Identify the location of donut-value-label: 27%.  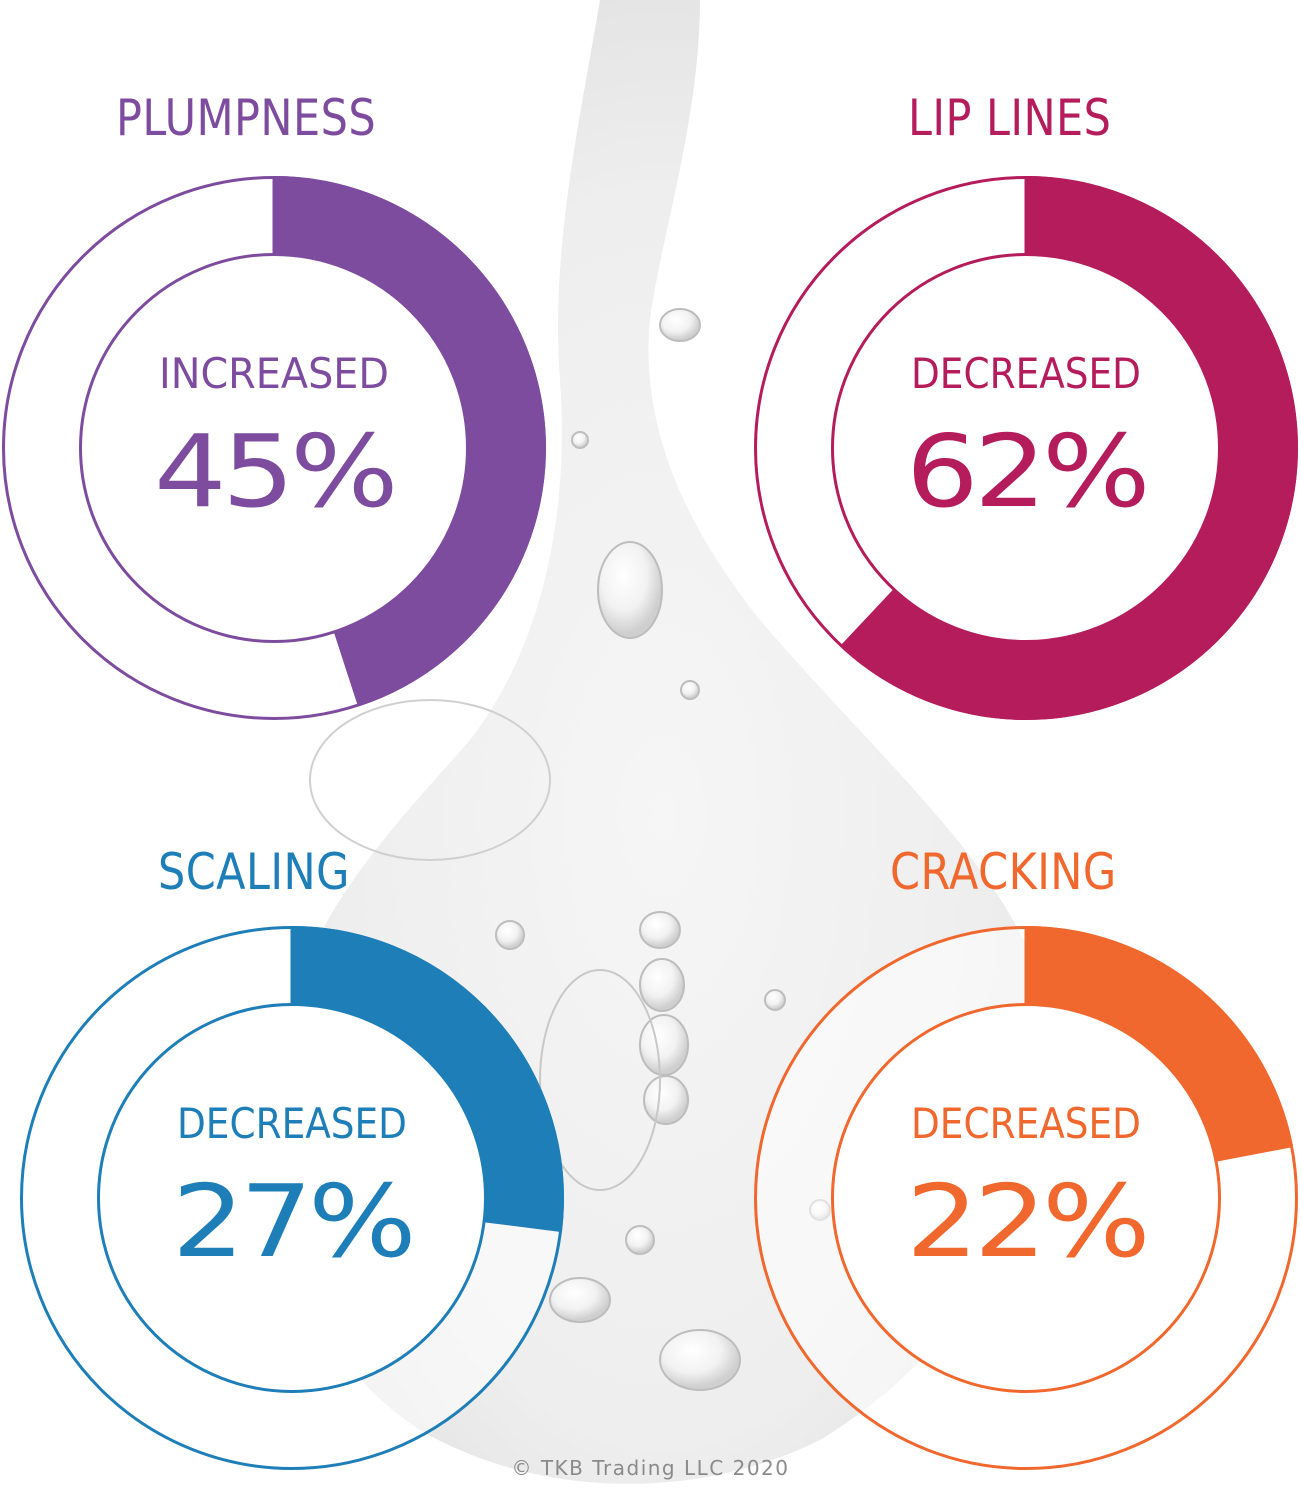
(292, 1221).